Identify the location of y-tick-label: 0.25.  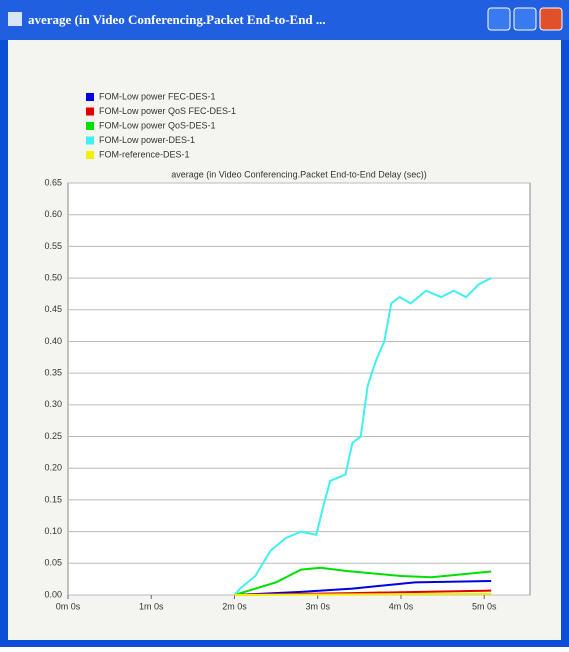
(53, 436).